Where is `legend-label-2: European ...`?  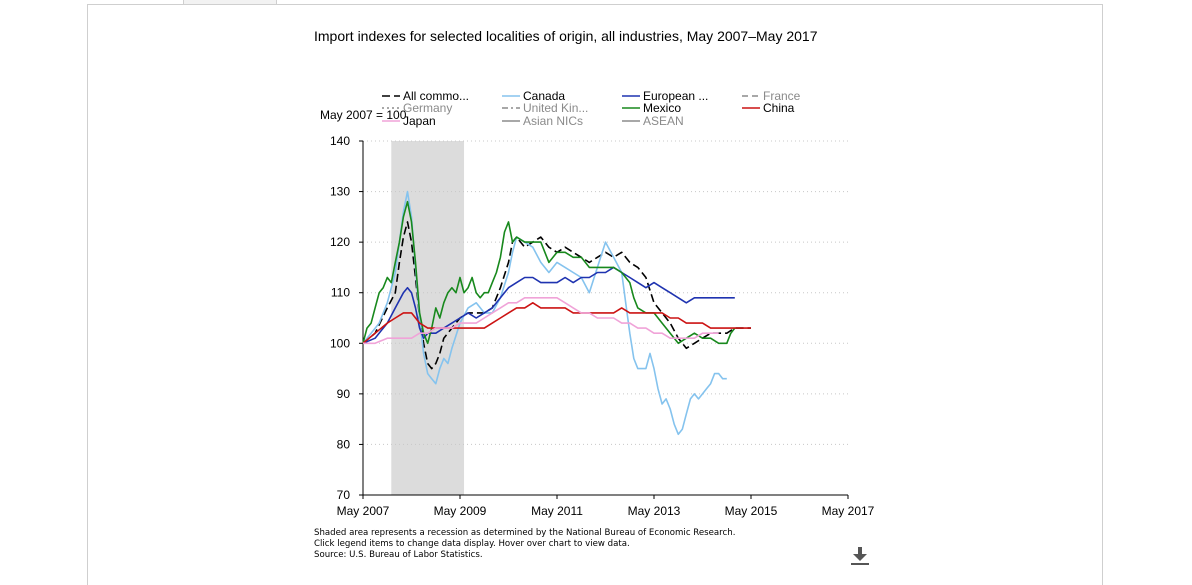
legend-label-2: European ... is located at coordinates (676, 96).